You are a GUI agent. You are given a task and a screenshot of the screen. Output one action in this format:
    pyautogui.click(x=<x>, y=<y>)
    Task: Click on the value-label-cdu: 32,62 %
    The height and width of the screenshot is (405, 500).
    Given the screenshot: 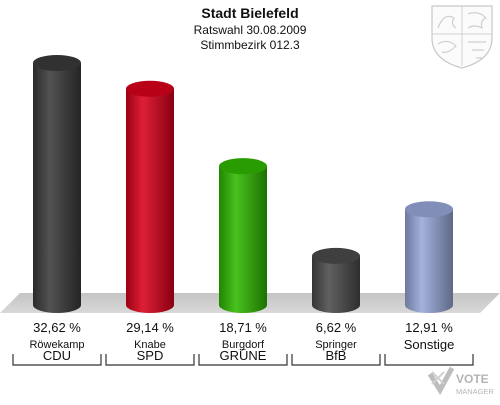 What is the action you would take?
    pyautogui.click(x=57, y=327)
    